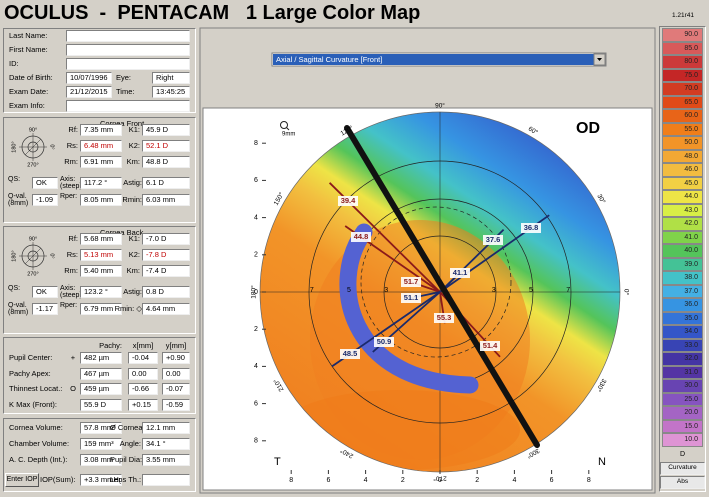 This screenshot has height=497, width=709. What do you see at coordinates (682, 468) in the screenshot?
I see `scale-kind: Curvature` at bounding box center [682, 468].